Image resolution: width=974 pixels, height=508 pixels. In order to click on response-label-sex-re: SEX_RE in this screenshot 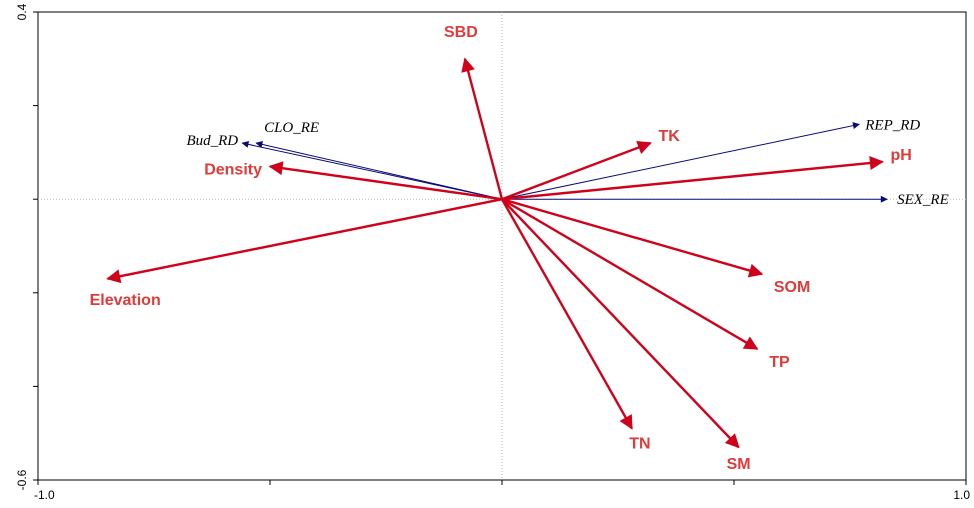, I will do `click(923, 200)`.